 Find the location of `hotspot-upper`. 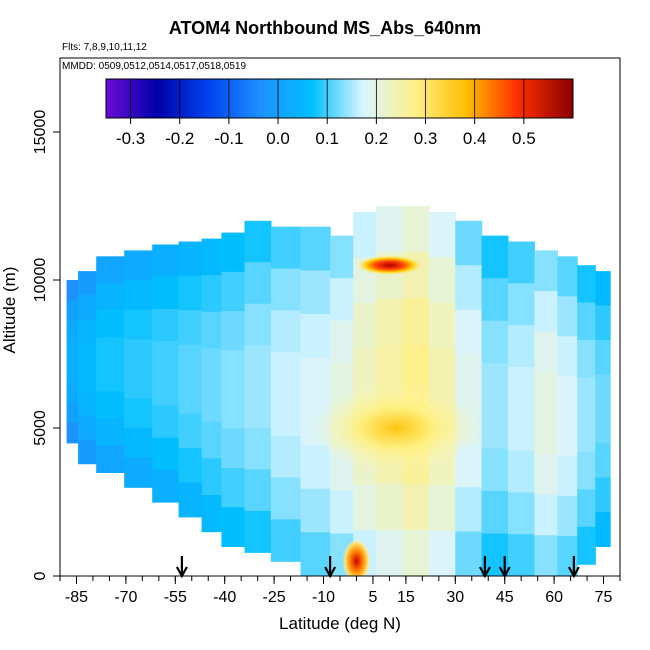

hotspot-upper is located at coordinates (389, 265).